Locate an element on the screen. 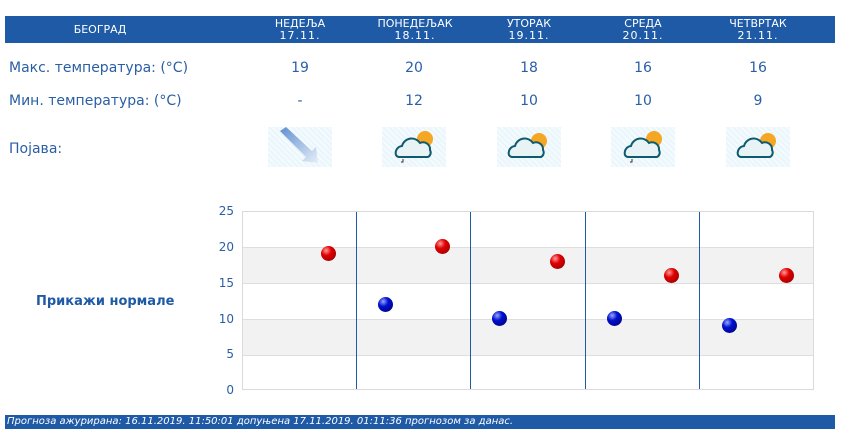 This screenshot has width=850, height=440. min-temp-value: 9 is located at coordinates (758, 101).